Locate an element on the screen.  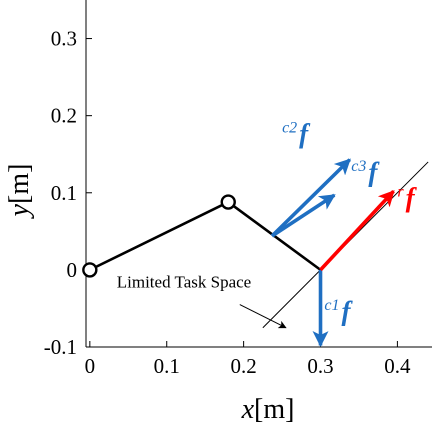
x-axis-label-var: x is located at coordinates (248, 409).